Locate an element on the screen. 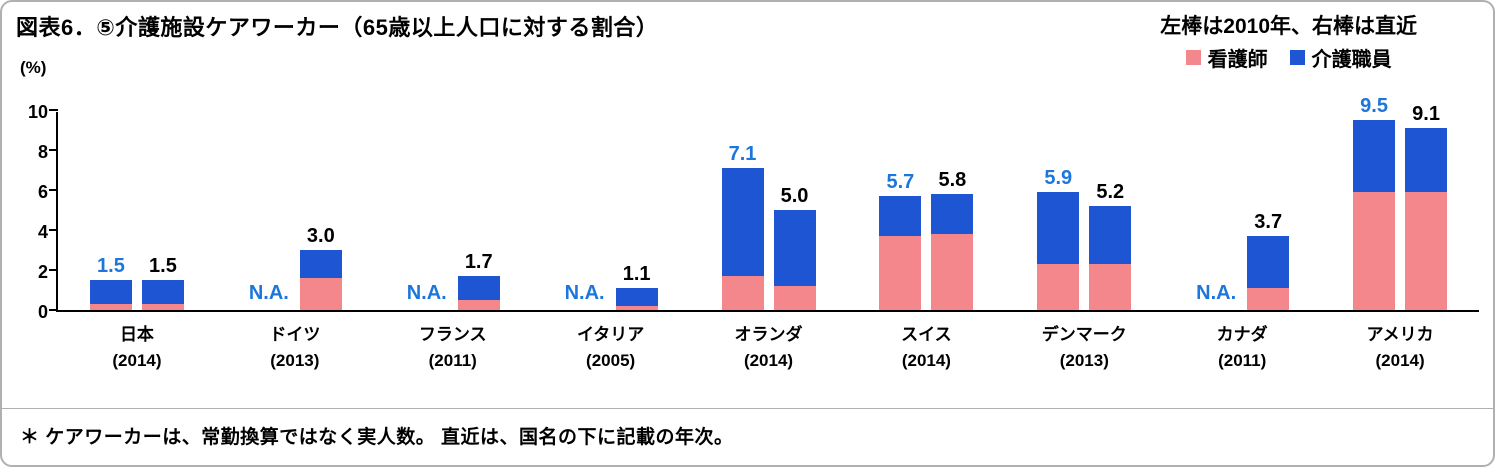  country-name: カナダ is located at coordinates (1242, 334).